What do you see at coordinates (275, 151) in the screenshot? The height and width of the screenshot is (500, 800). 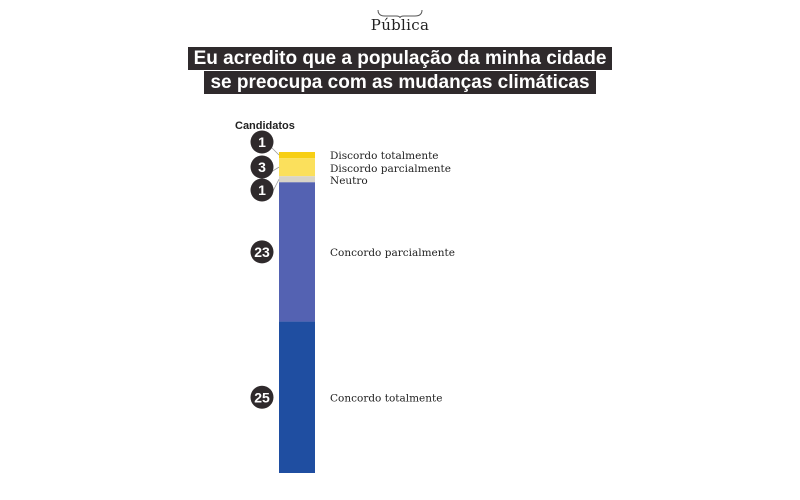 I see `connector-discordo-totalmente` at bounding box center [275, 151].